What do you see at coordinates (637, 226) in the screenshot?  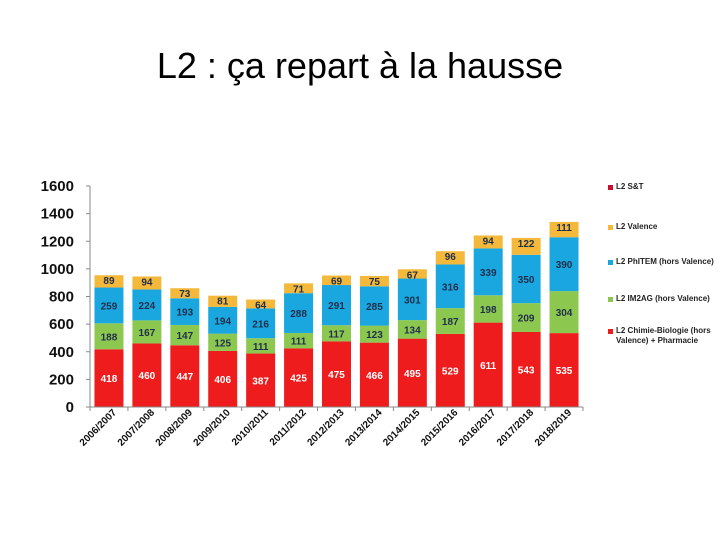 I see `legend-label: L2 Valence` at bounding box center [637, 226].